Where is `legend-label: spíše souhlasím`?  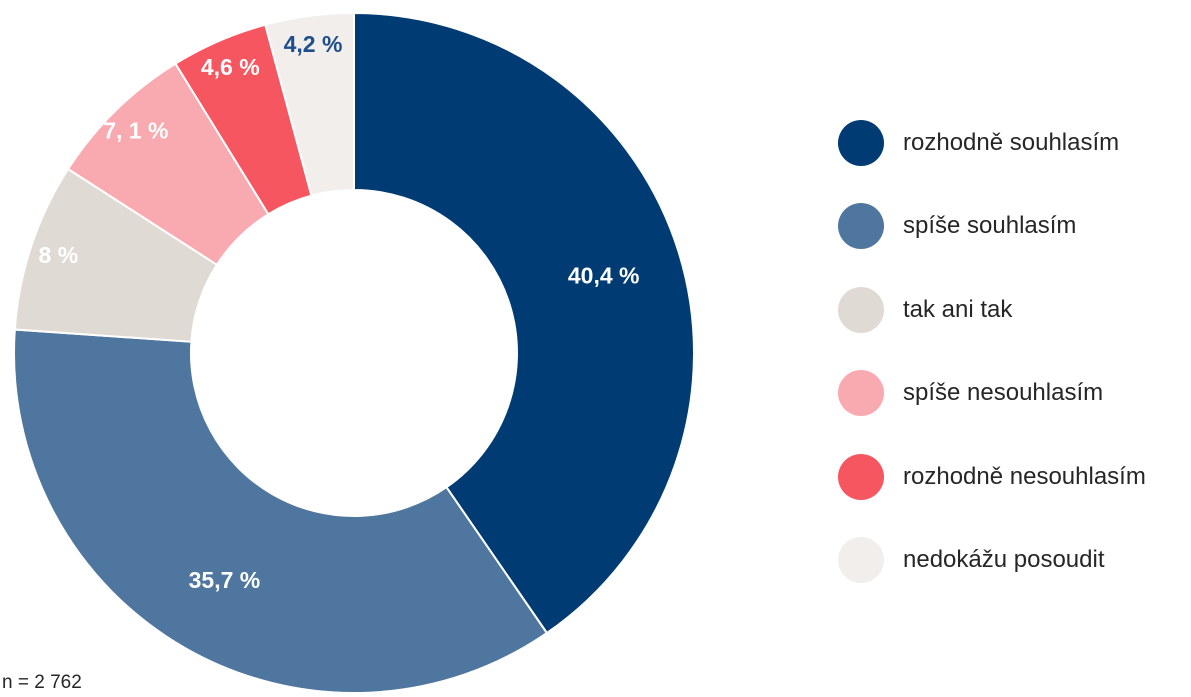
legend-label: spíše souhlasím is located at coordinates (990, 226).